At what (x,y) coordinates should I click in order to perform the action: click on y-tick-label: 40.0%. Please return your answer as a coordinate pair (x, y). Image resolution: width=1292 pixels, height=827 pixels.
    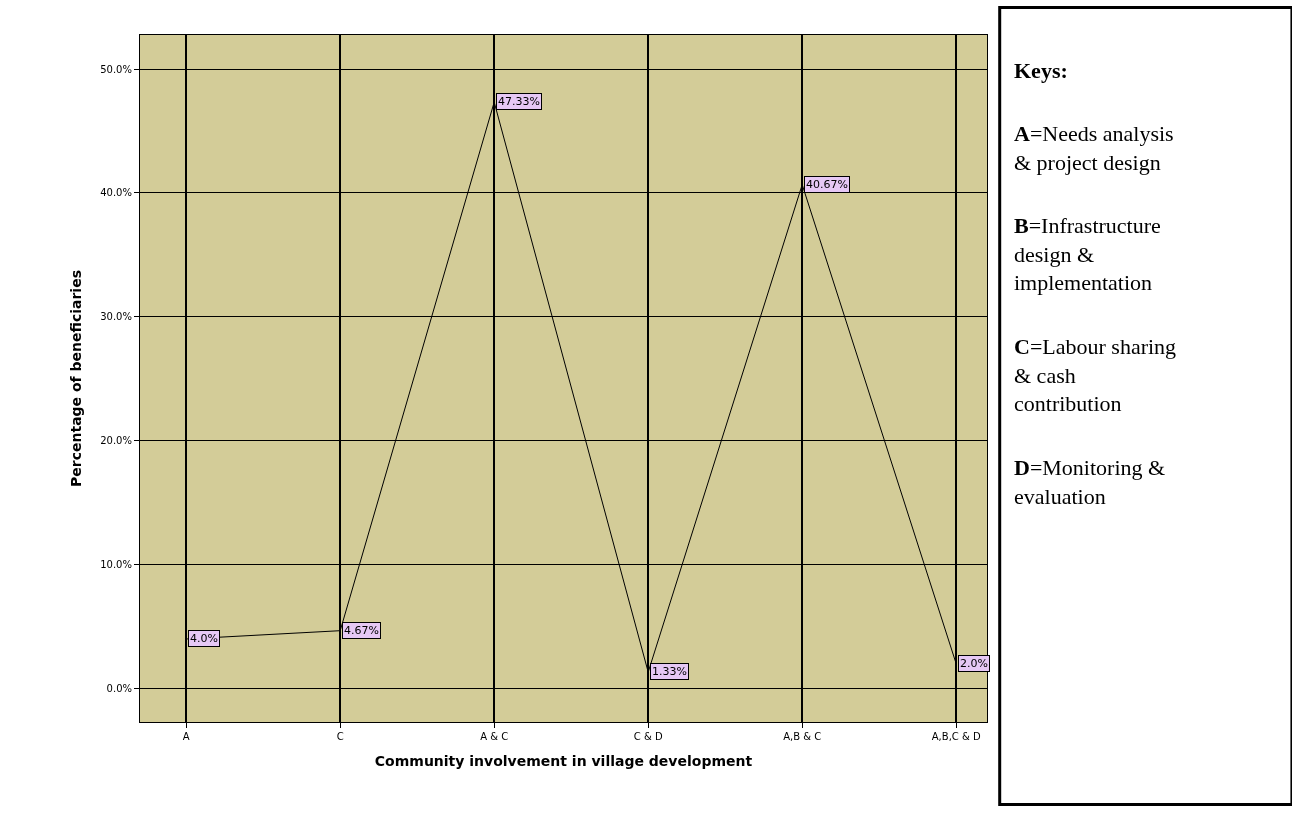
    Looking at the image, I should click on (116, 193).